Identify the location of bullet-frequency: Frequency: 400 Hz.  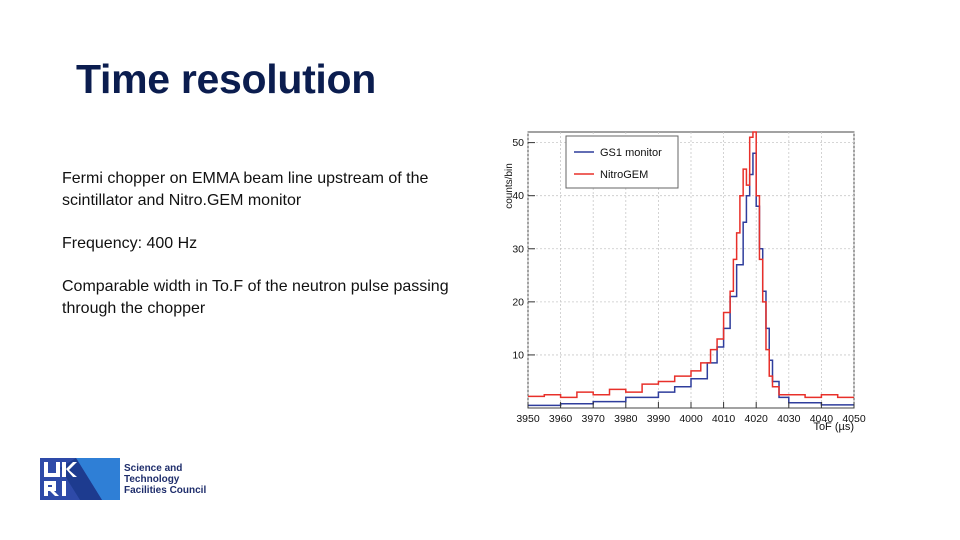
(130, 243).